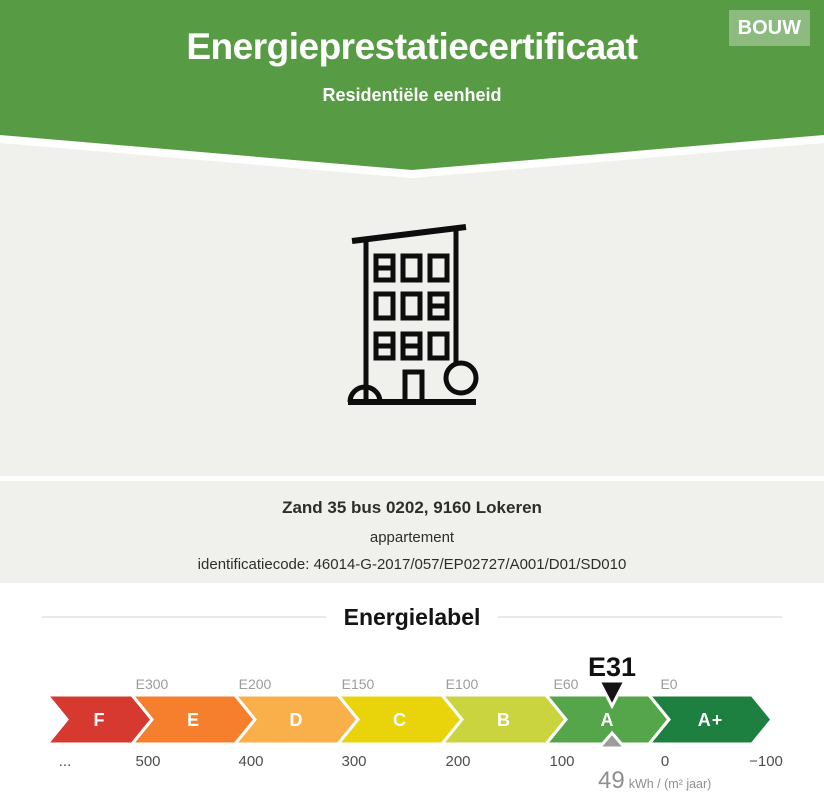  I want to click on heading-rule-left, so click(184, 617).